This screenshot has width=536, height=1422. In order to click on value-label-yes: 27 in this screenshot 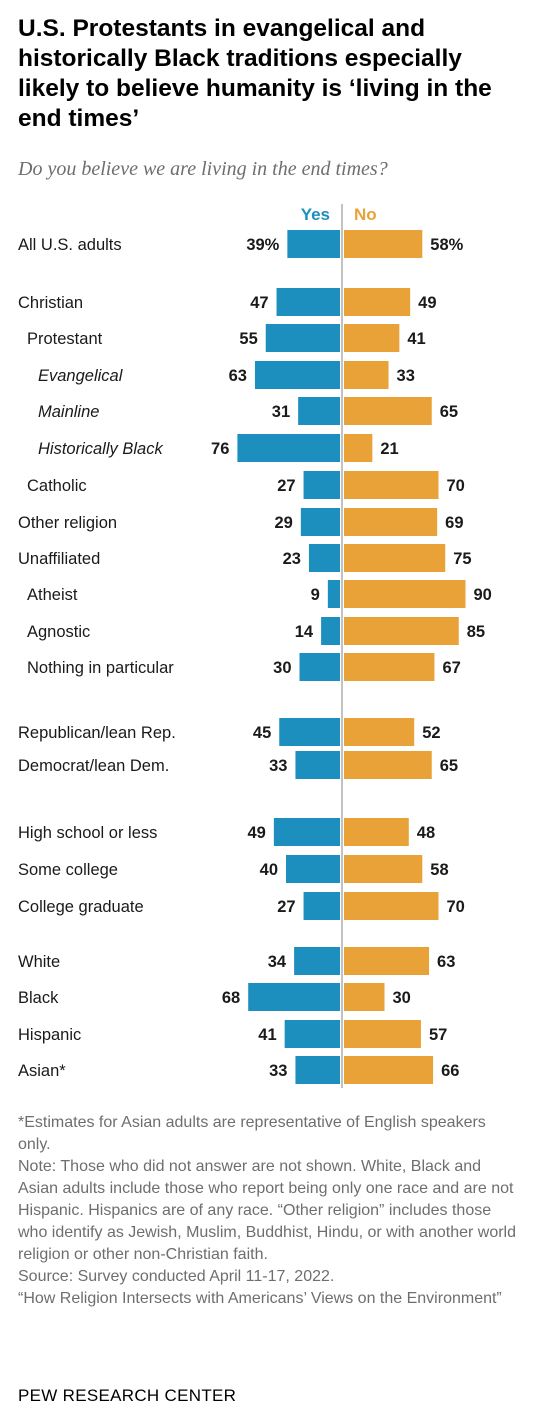, I will do `click(286, 907)`.